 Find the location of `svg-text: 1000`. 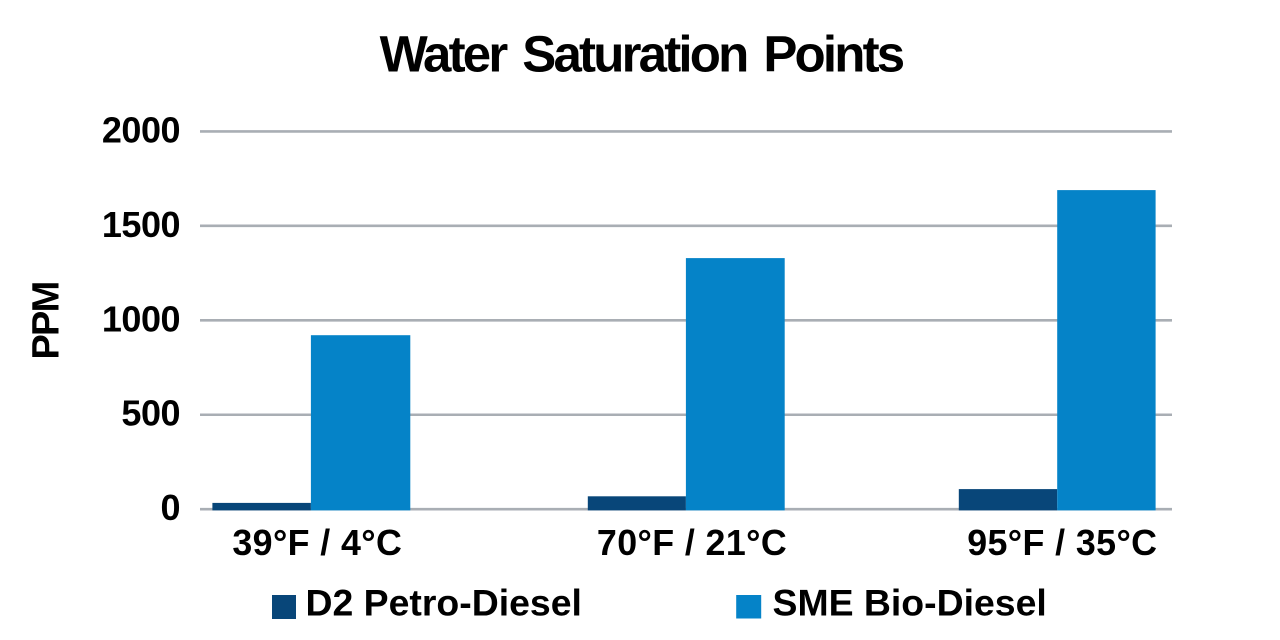

svg-text: 1000 is located at coordinates (141, 318).